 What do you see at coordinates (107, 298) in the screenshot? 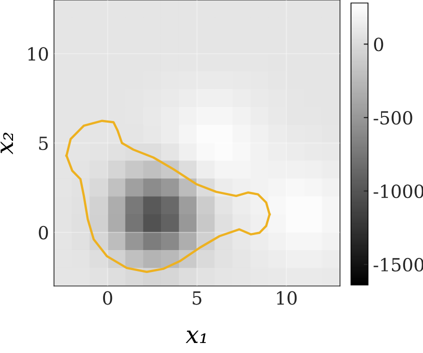
I see `x-tick-label: 0` at bounding box center [107, 298].